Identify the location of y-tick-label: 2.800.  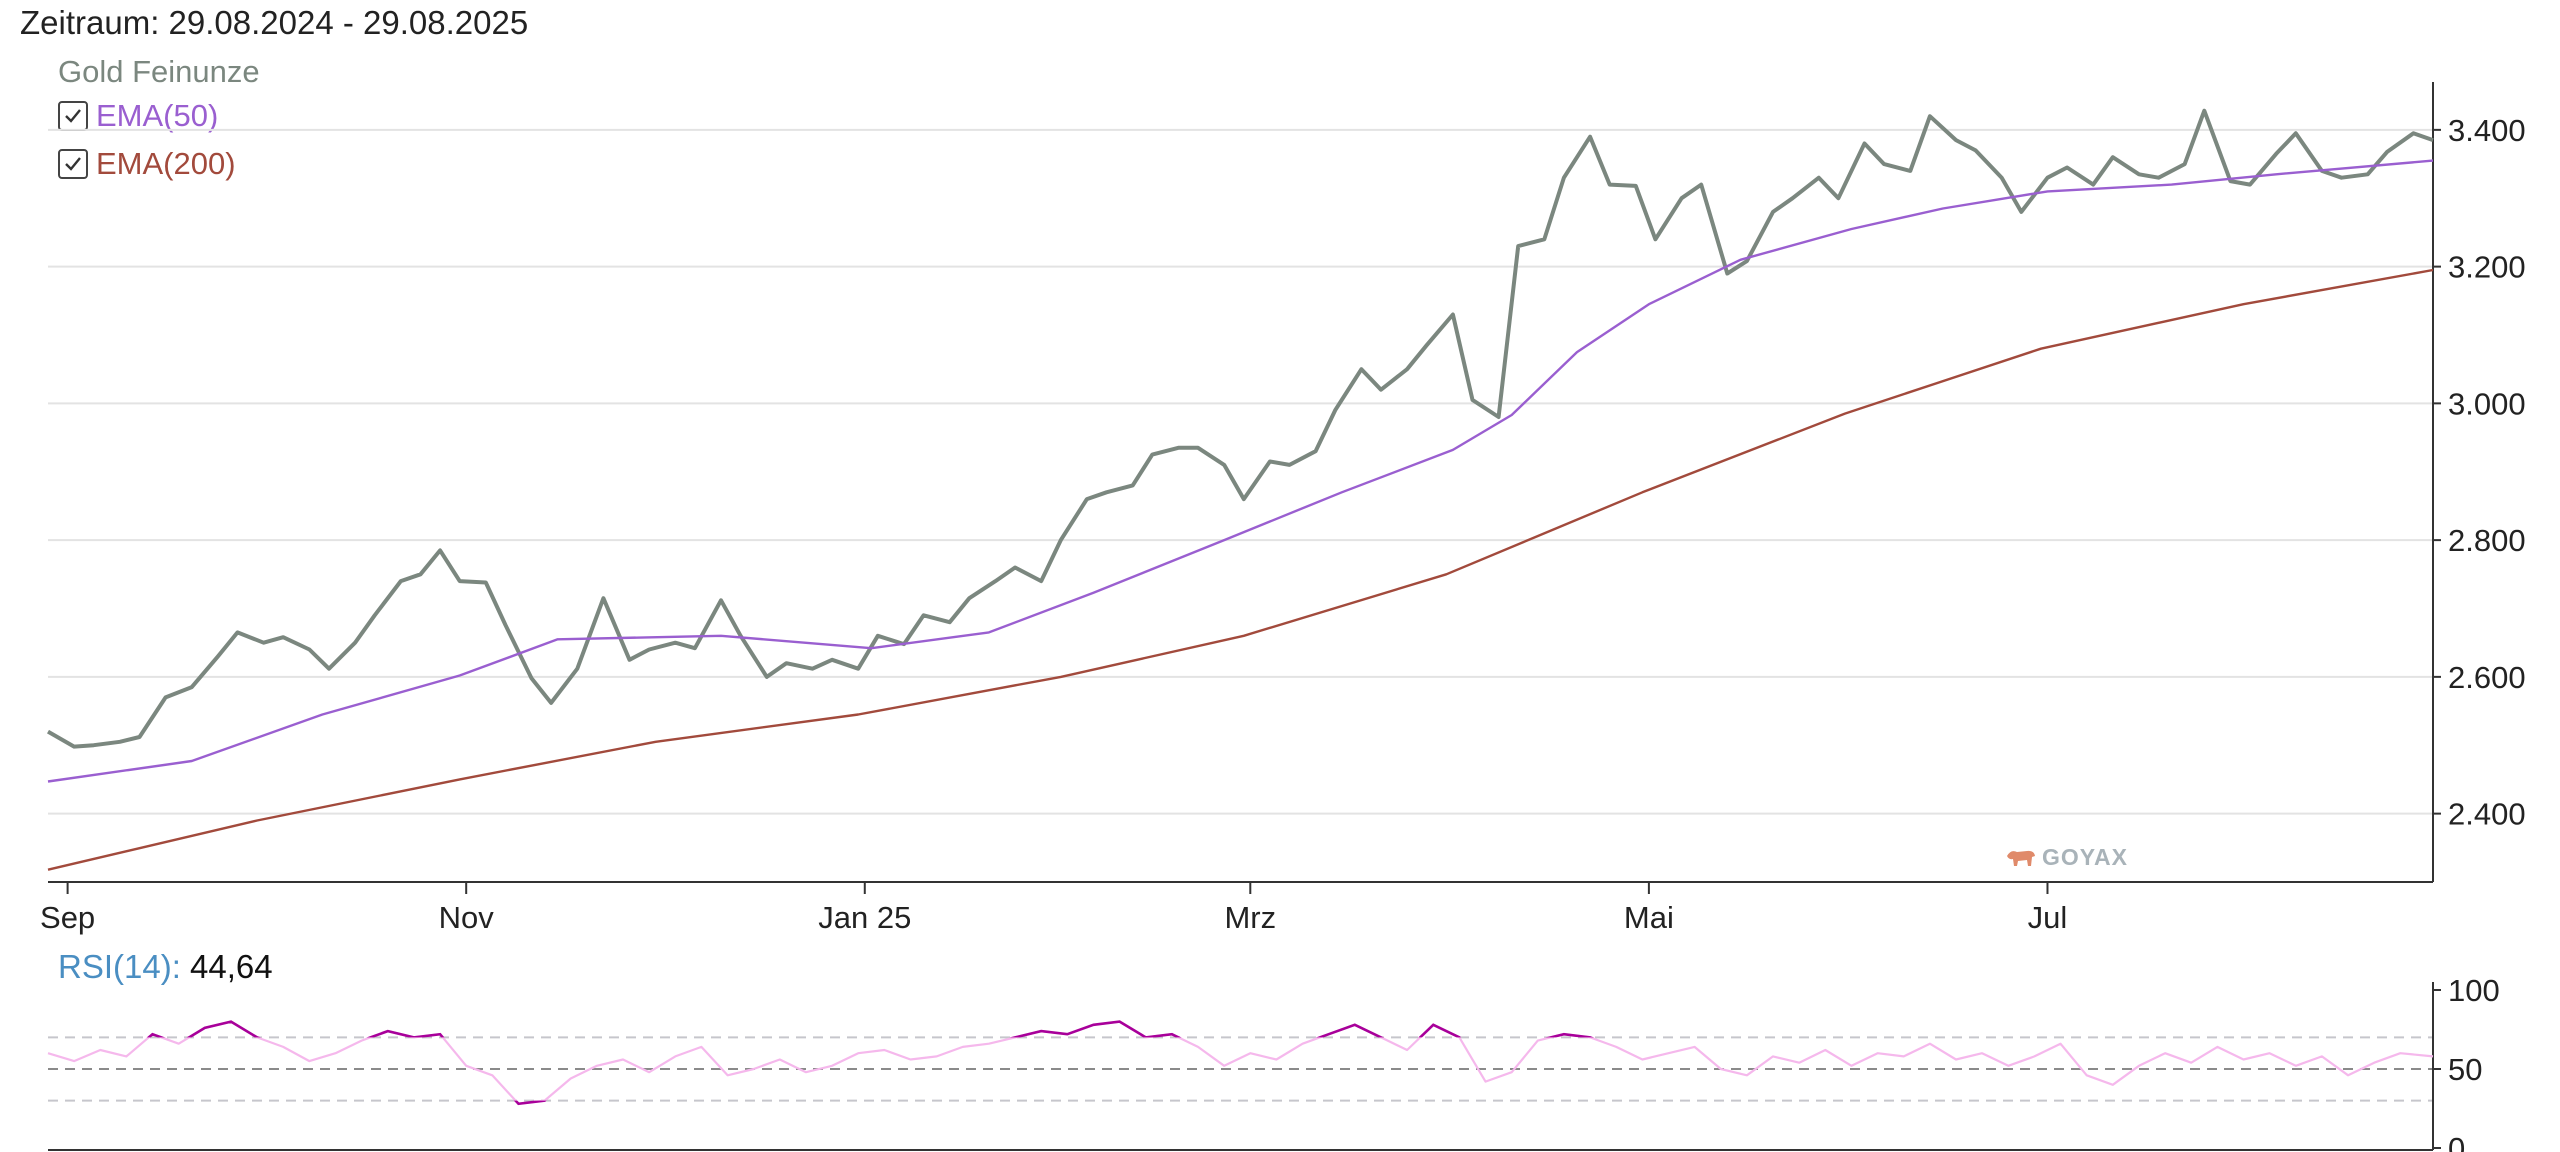
(2487, 540).